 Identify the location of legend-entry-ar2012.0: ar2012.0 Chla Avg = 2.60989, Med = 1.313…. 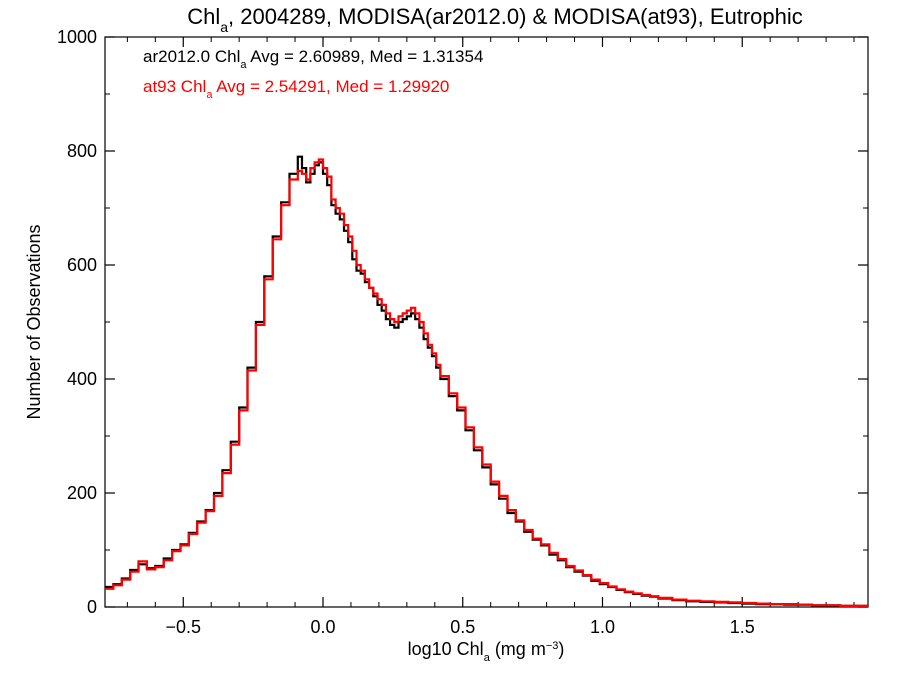
(313, 59).